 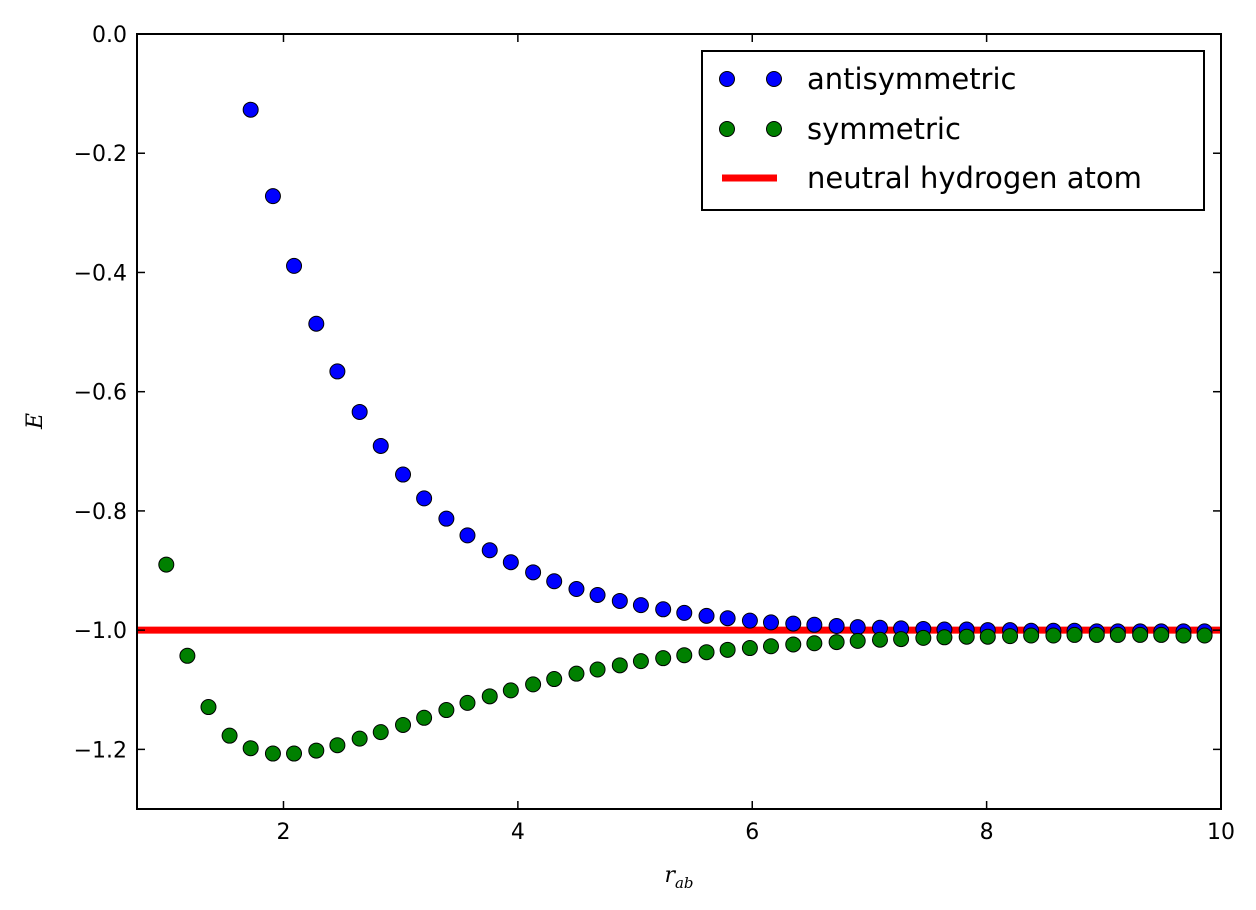 What do you see at coordinates (752, 832) in the screenshot?
I see `x-tick-label: 6` at bounding box center [752, 832].